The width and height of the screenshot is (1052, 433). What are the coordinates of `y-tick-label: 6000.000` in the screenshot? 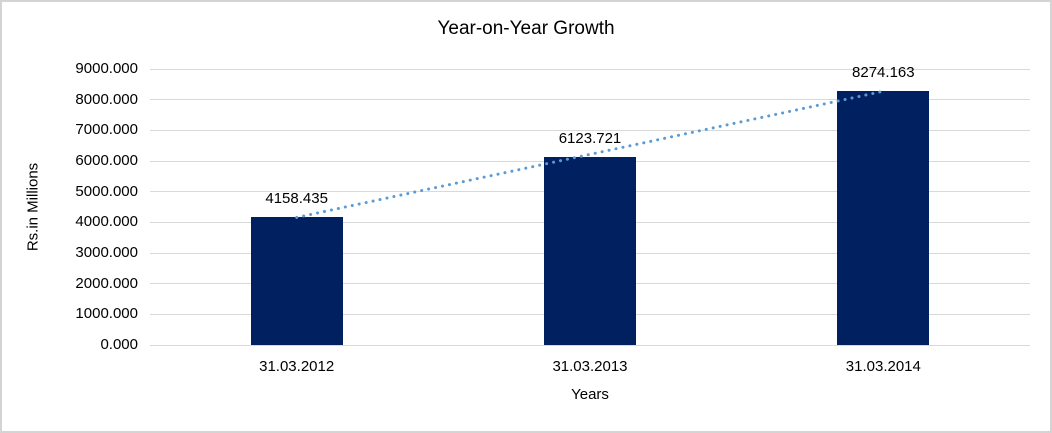 It's located at (106, 160).